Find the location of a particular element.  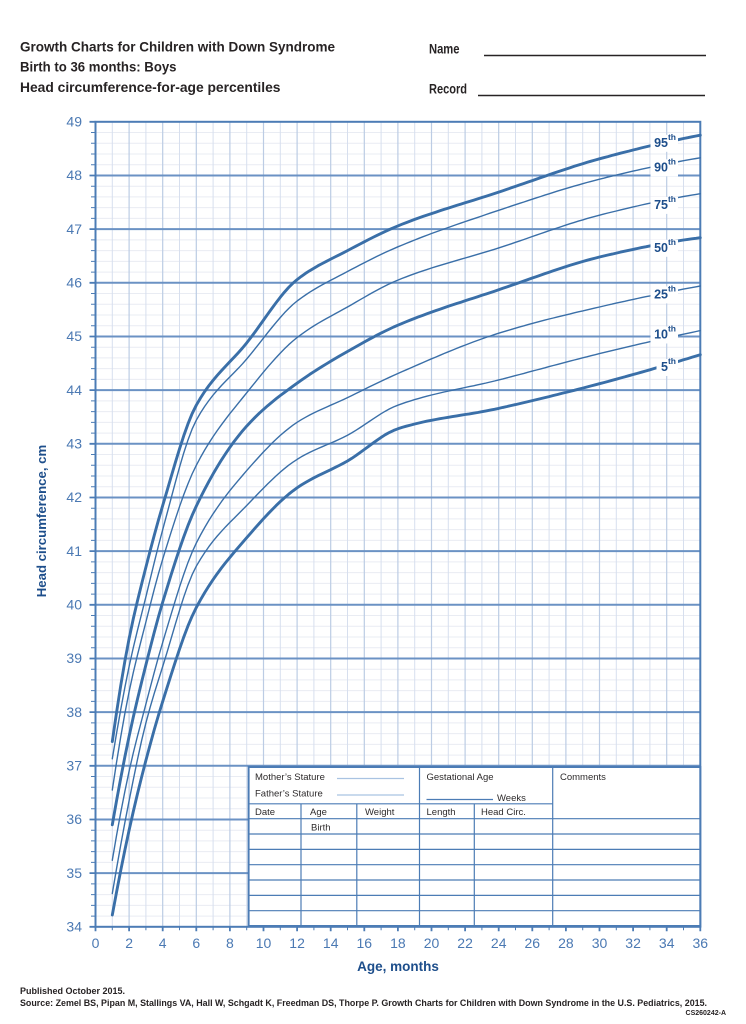

svg-text: 26 is located at coordinates (533, 943).